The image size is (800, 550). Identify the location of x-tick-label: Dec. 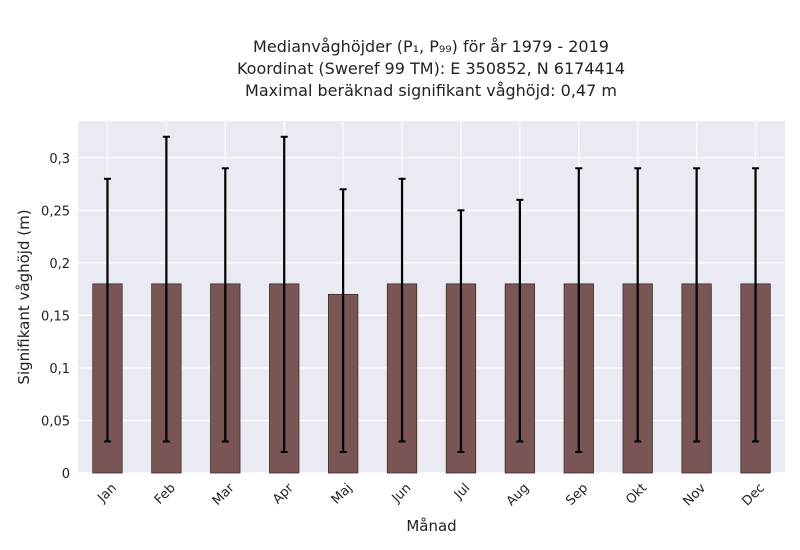
(754, 495).